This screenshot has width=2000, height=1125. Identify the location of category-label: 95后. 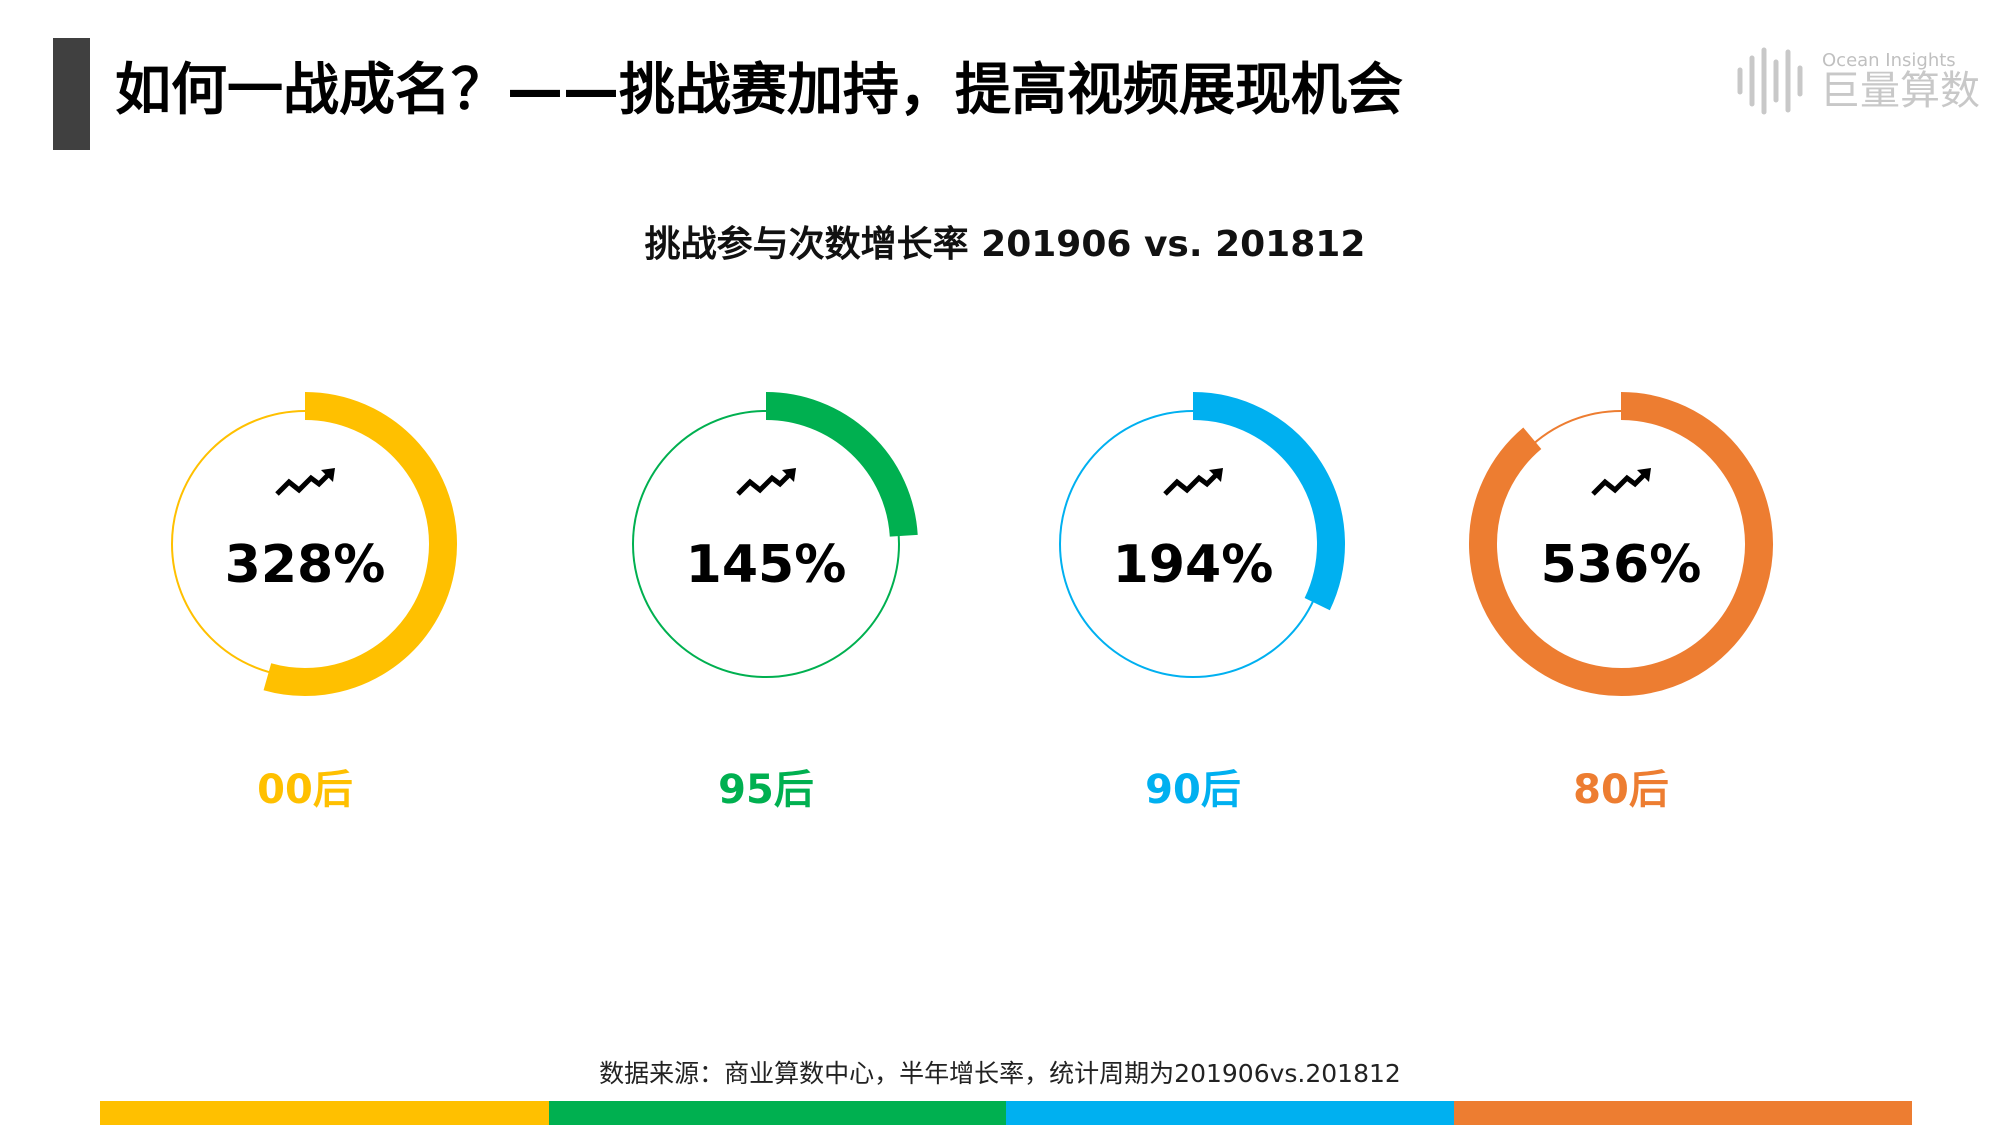
(766, 790).